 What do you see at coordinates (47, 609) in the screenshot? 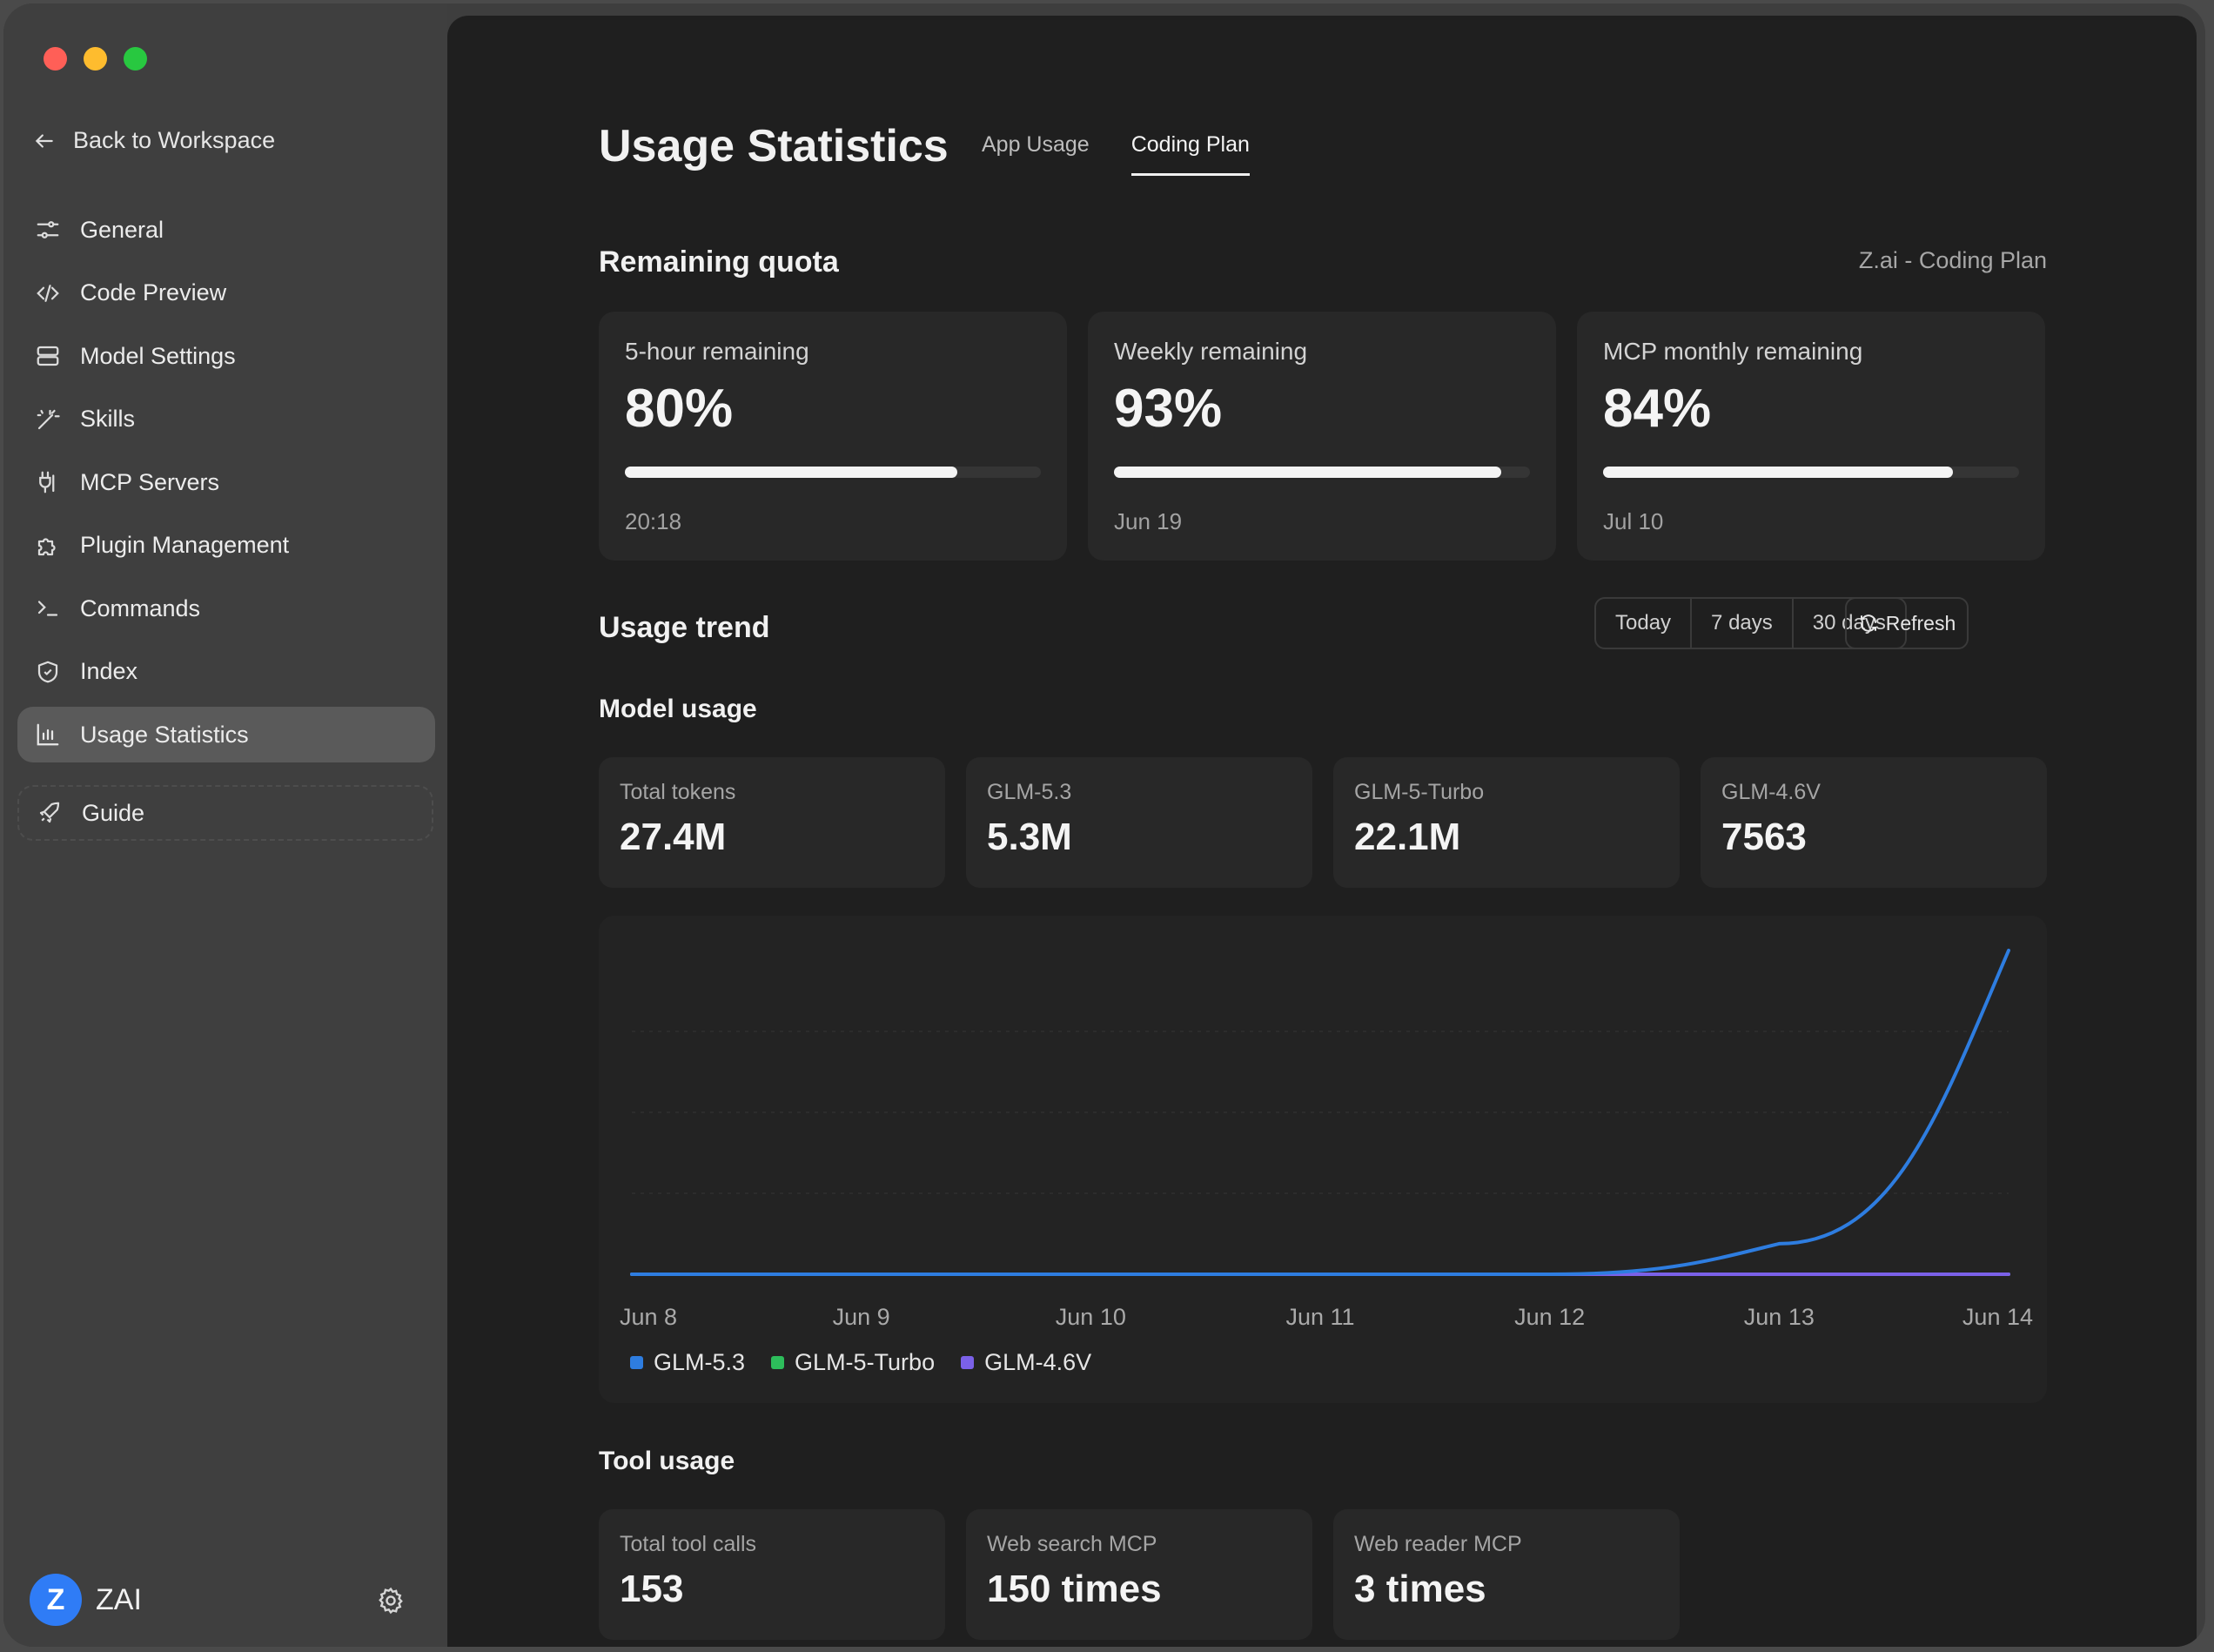
I see `terminal-icon` at bounding box center [47, 609].